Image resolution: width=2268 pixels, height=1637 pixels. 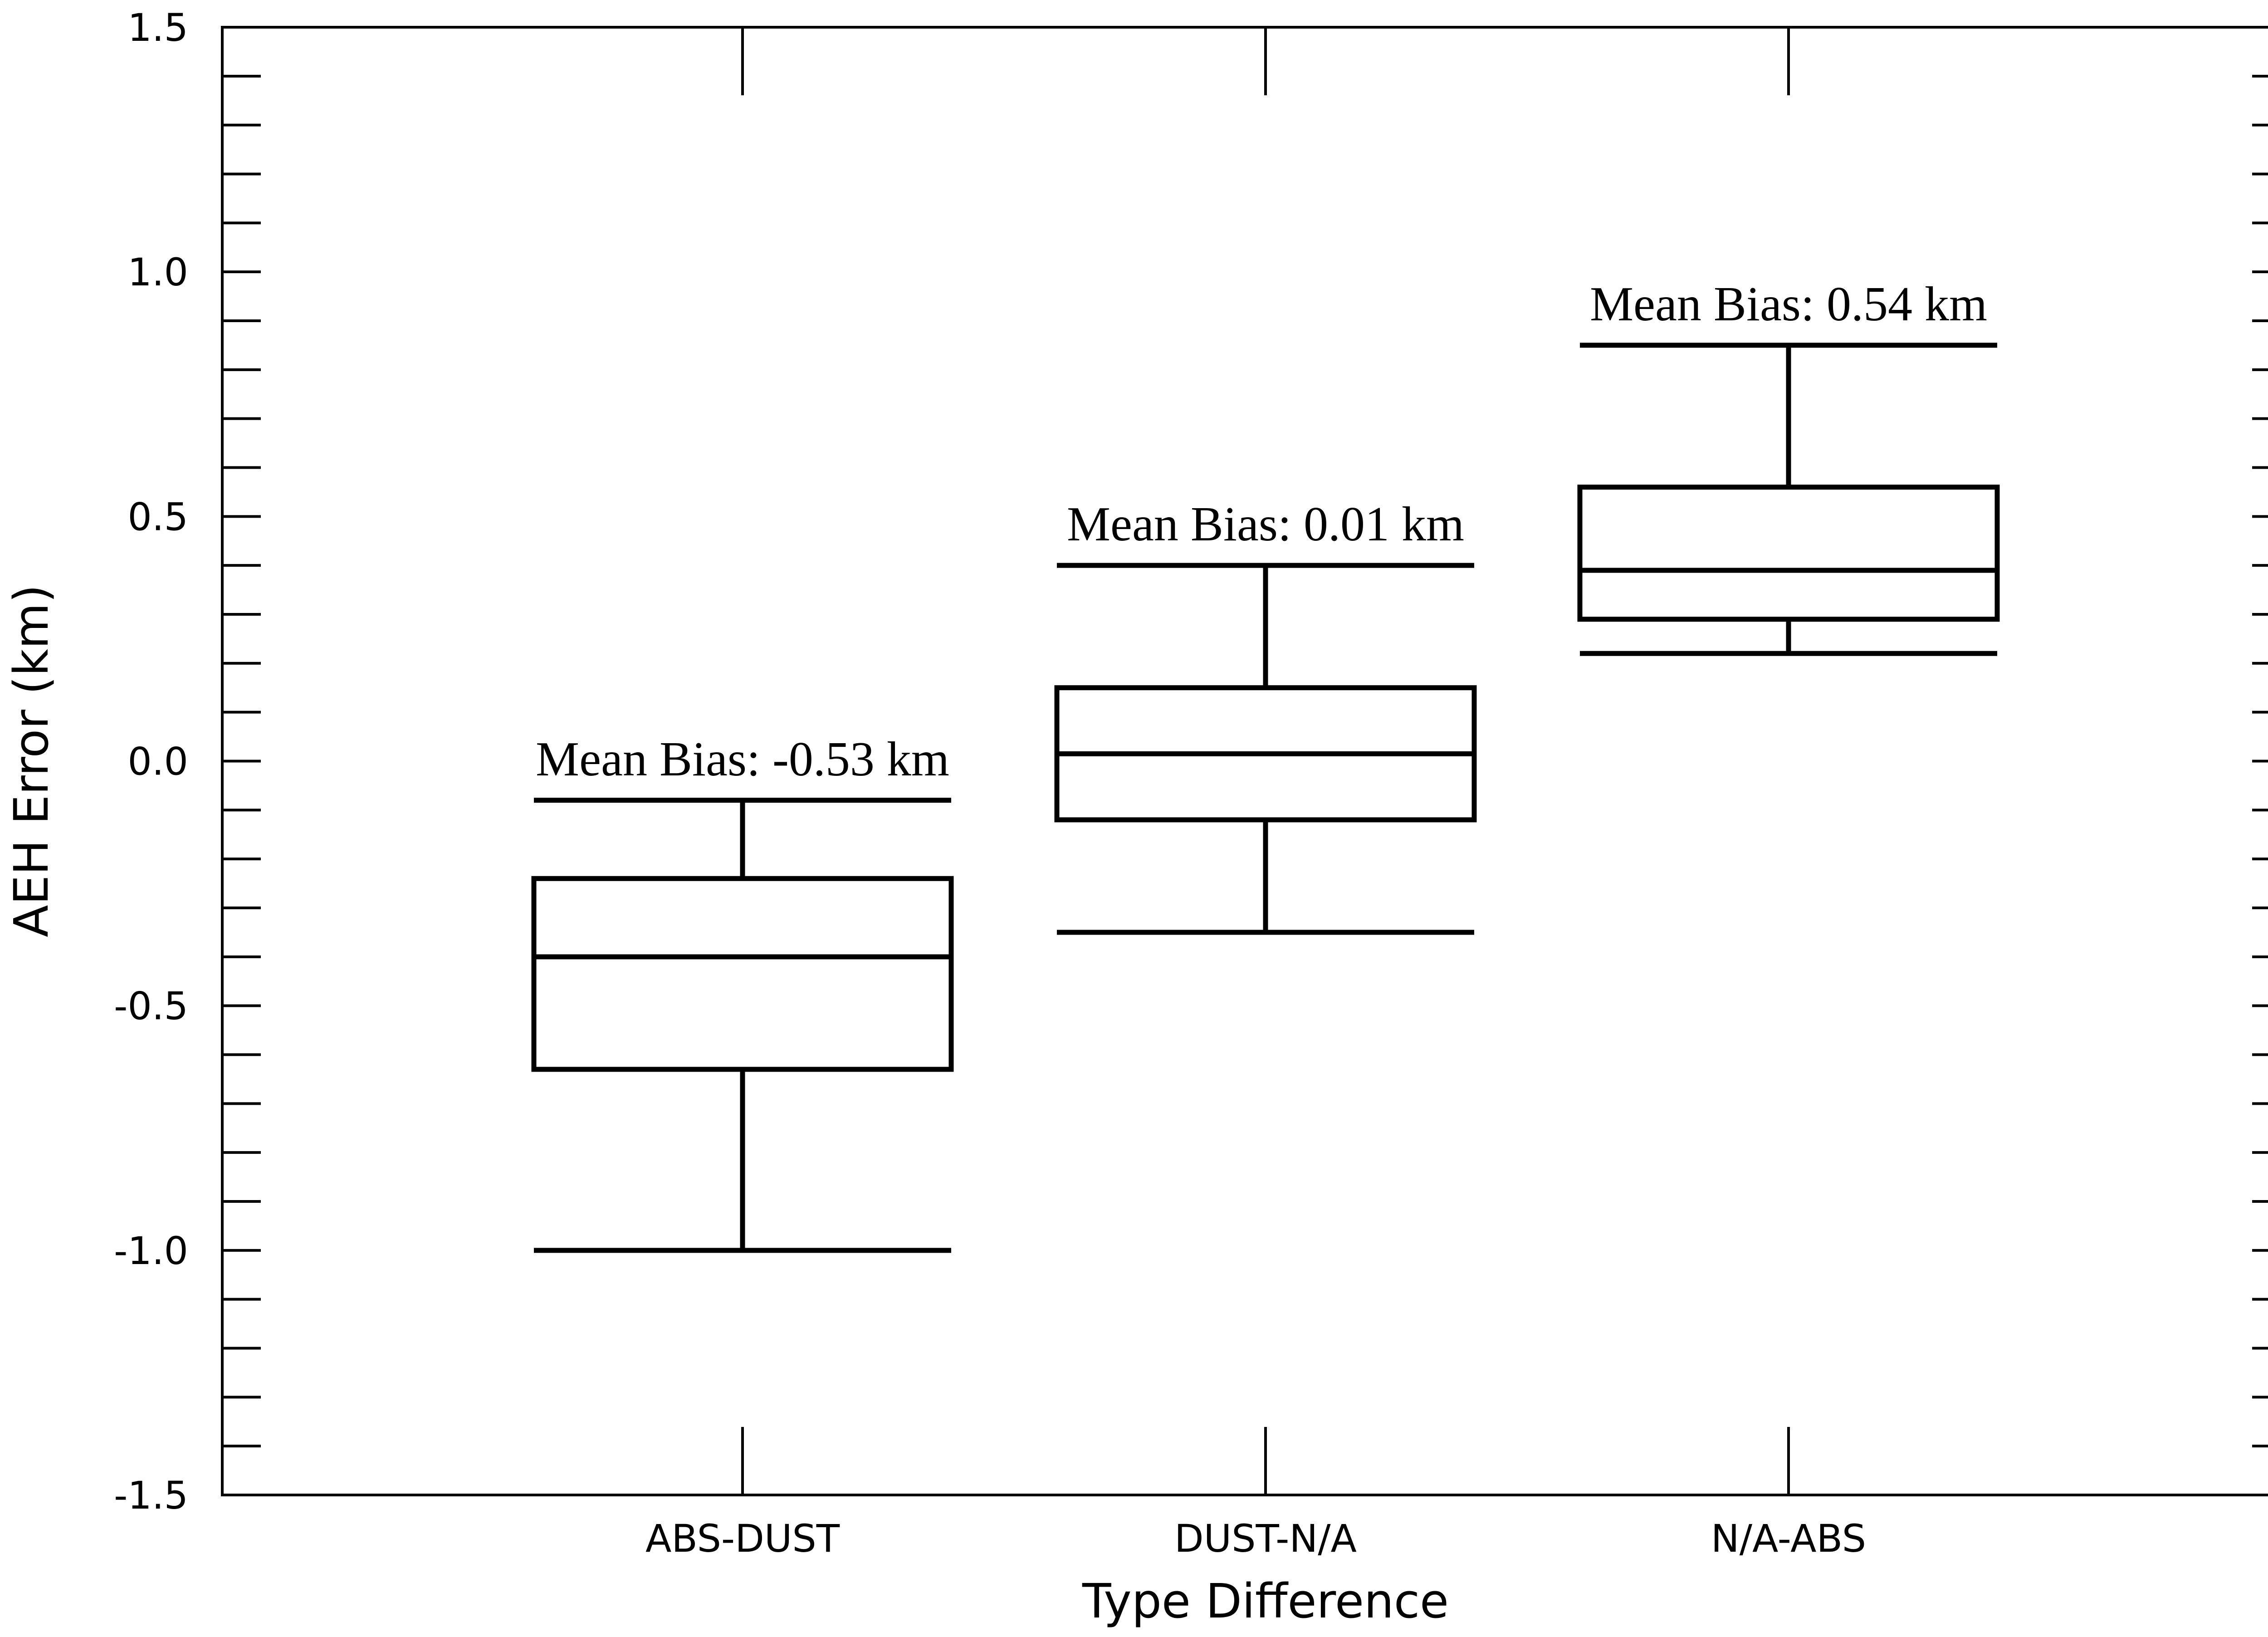 What do you see at coordinates (151, 1251) in the screenshot?
I see `y-tick-label: -1.0` at bounding box center [151, 1251].